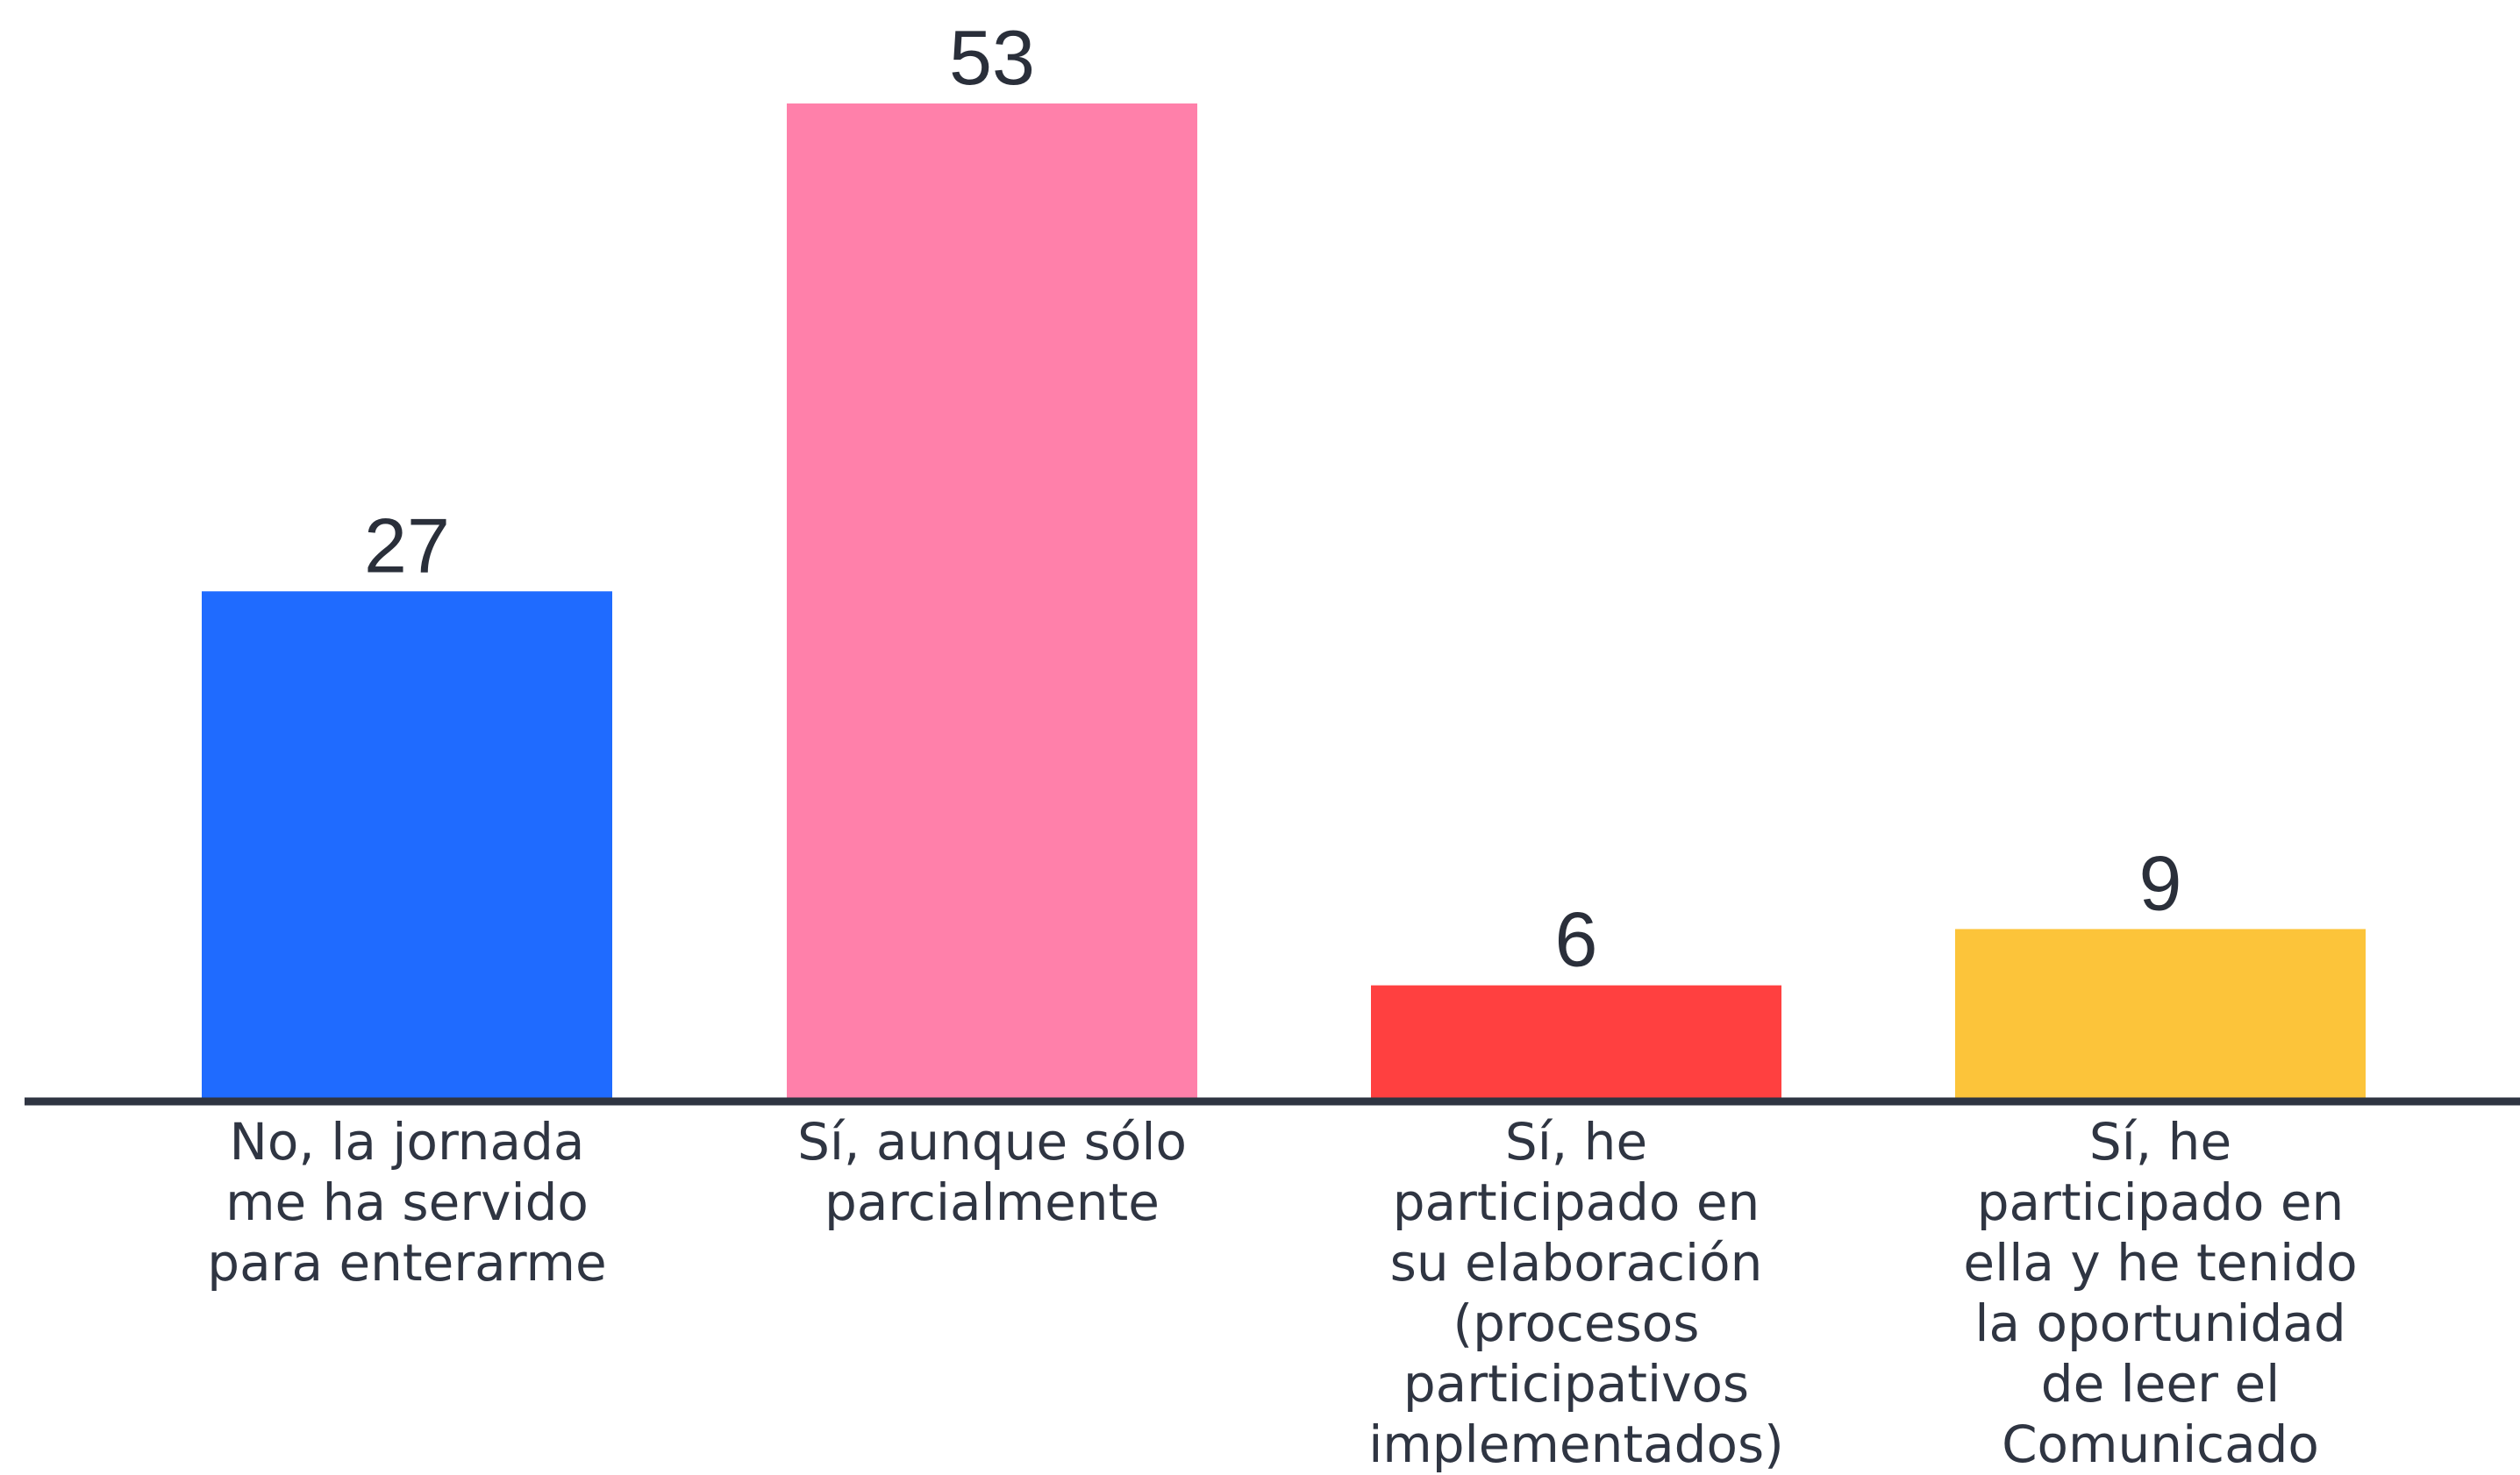 The height and width of the screenshot is (1475, 2520). Describe the element at coordinates (1576, 939) in the screenshot. I see `value-label-3: 6` at that location.